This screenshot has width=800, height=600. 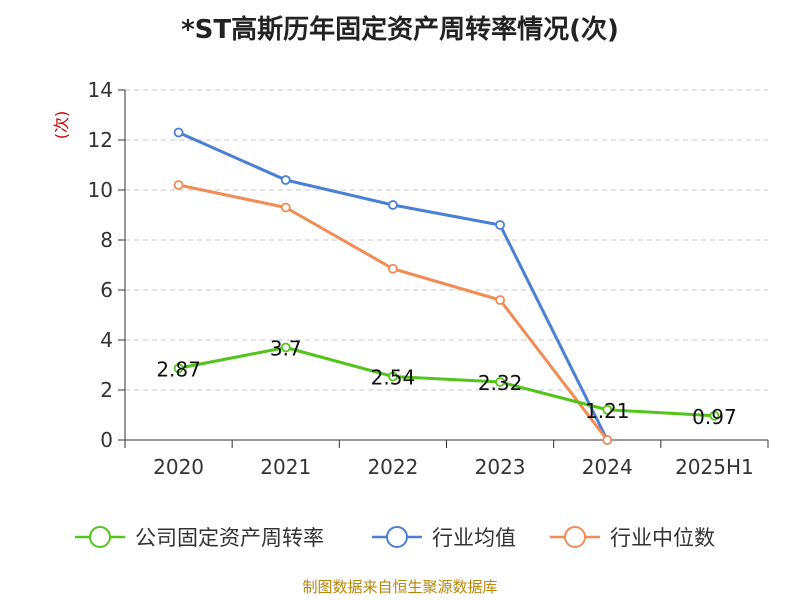 What do you see at coordinates (662, 538) in the screenshot?
I see `legend-label: 行业中位数` at bounding box center [662, 538].